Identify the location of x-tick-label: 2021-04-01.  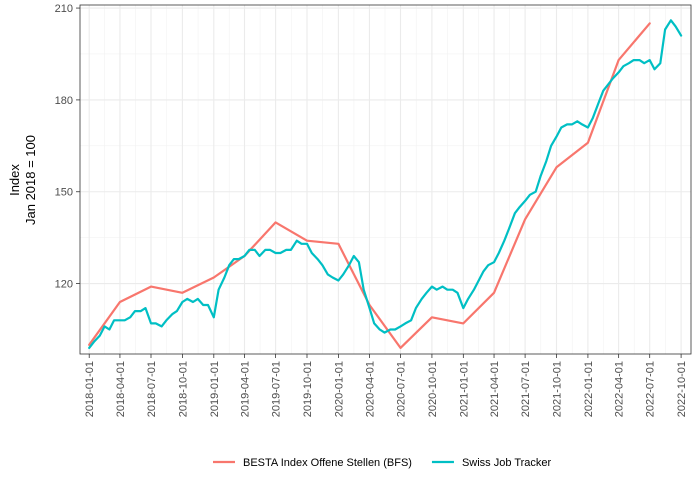
(495, 389).